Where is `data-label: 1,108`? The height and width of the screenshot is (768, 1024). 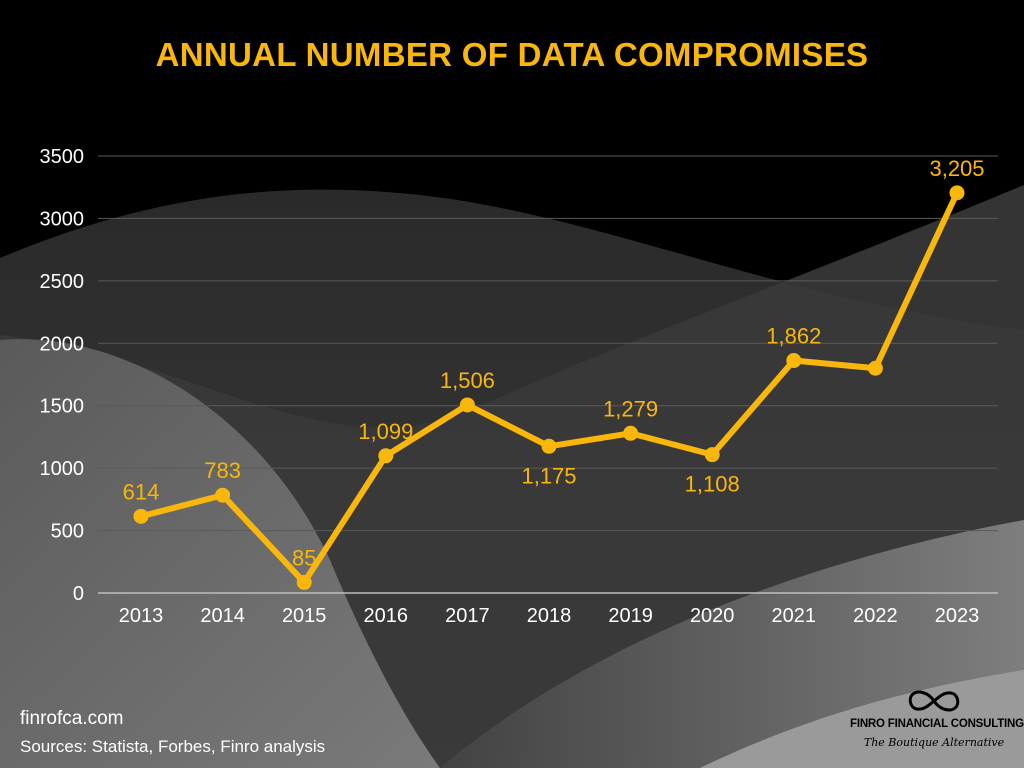 data-label: 1,108 is located at coordinates (712, 484).